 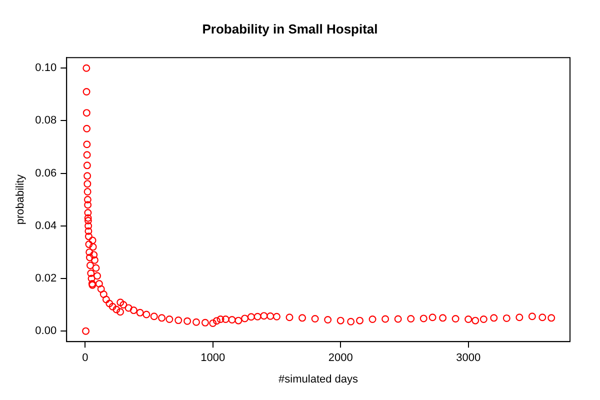 I want to click on y-tick-label: 0.06, so click(x=46, y=173).